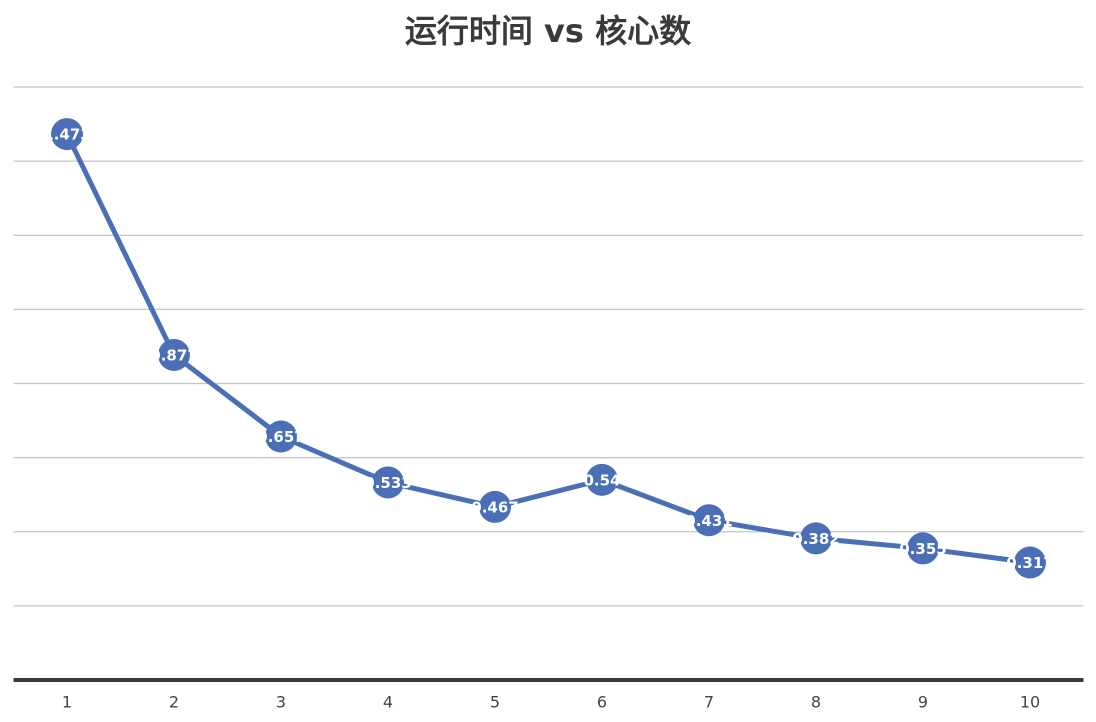 This screenshot has height=722, width=1096. What do you see at coordinates (67, 702) in the screenshot?
I see `x-tick-label: 1` at bounding box center [67, 702].